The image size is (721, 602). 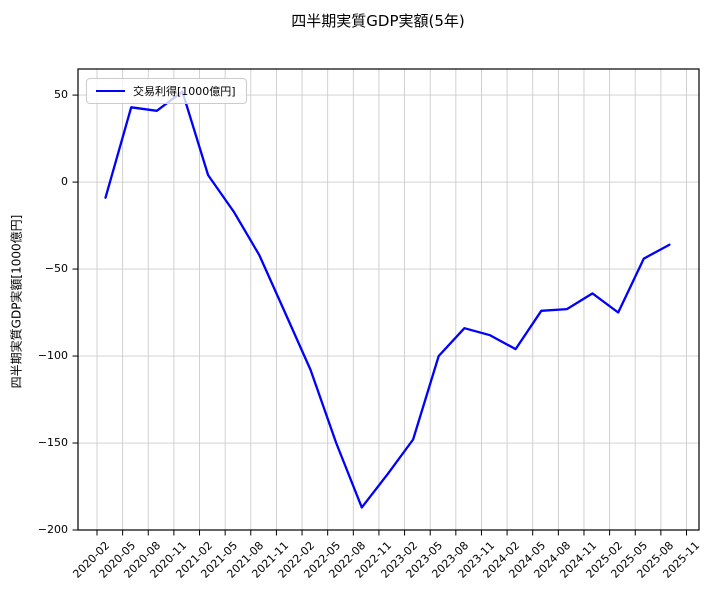 What do you see at coordinates (52, 529) in the screenshot?
I see `y-tick-label: −200` at bounding box center [52, 529].